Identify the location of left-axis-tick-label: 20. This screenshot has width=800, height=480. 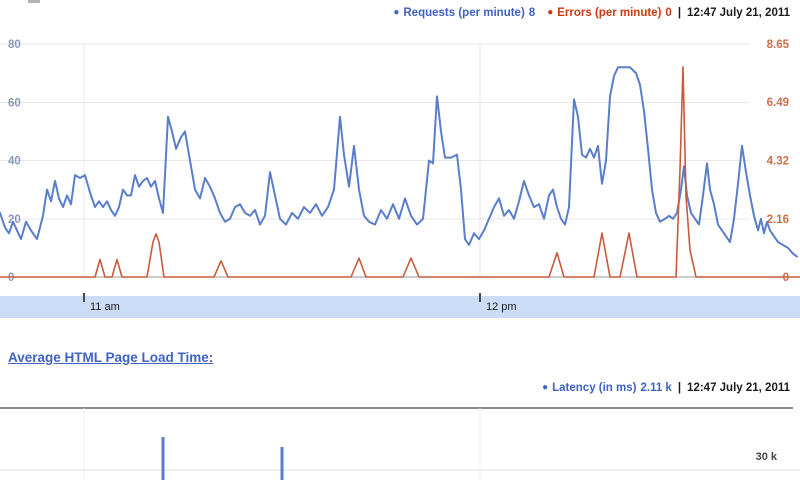
(14, 220).